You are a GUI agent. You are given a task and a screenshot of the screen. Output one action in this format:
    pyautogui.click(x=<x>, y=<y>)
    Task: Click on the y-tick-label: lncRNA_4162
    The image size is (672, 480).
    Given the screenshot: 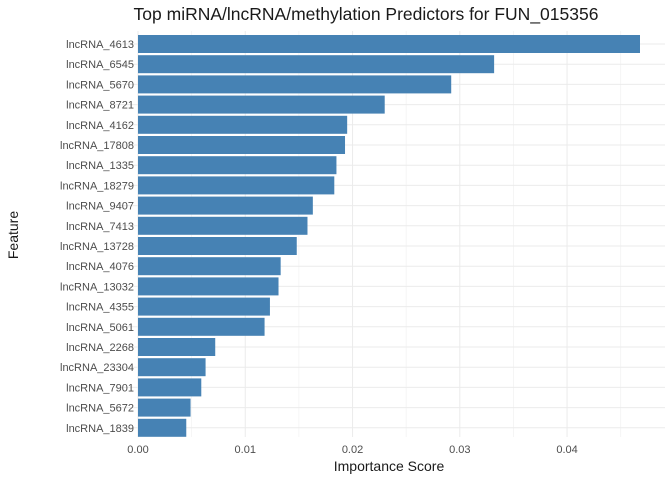 What is the action you would take?
    pyautogui.click(x=100, y=126)
    